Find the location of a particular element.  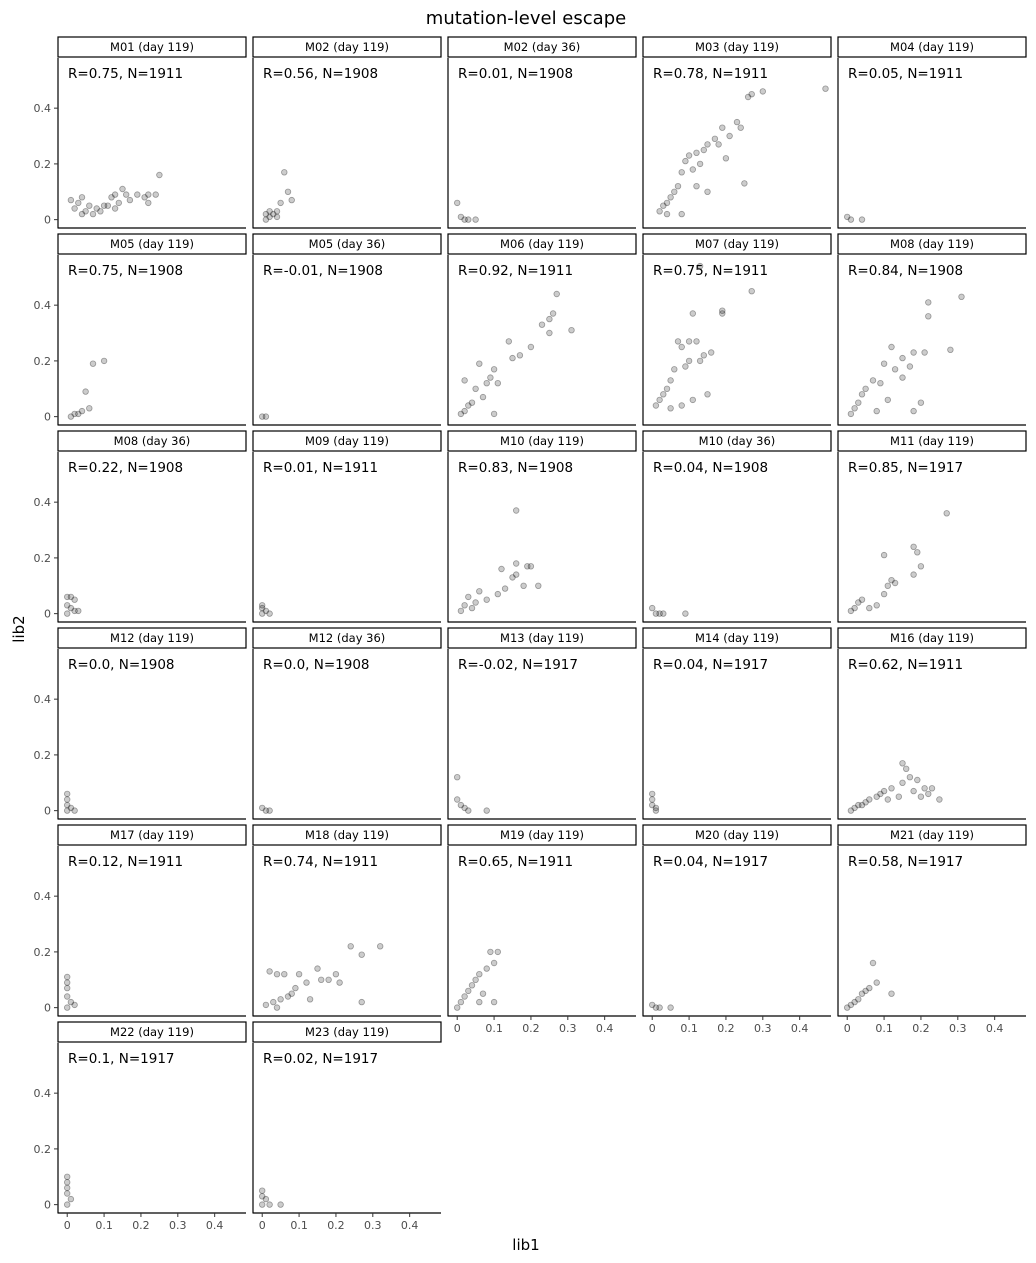

x-tick-label: 0.2 is located at coordinates (141, 1225).